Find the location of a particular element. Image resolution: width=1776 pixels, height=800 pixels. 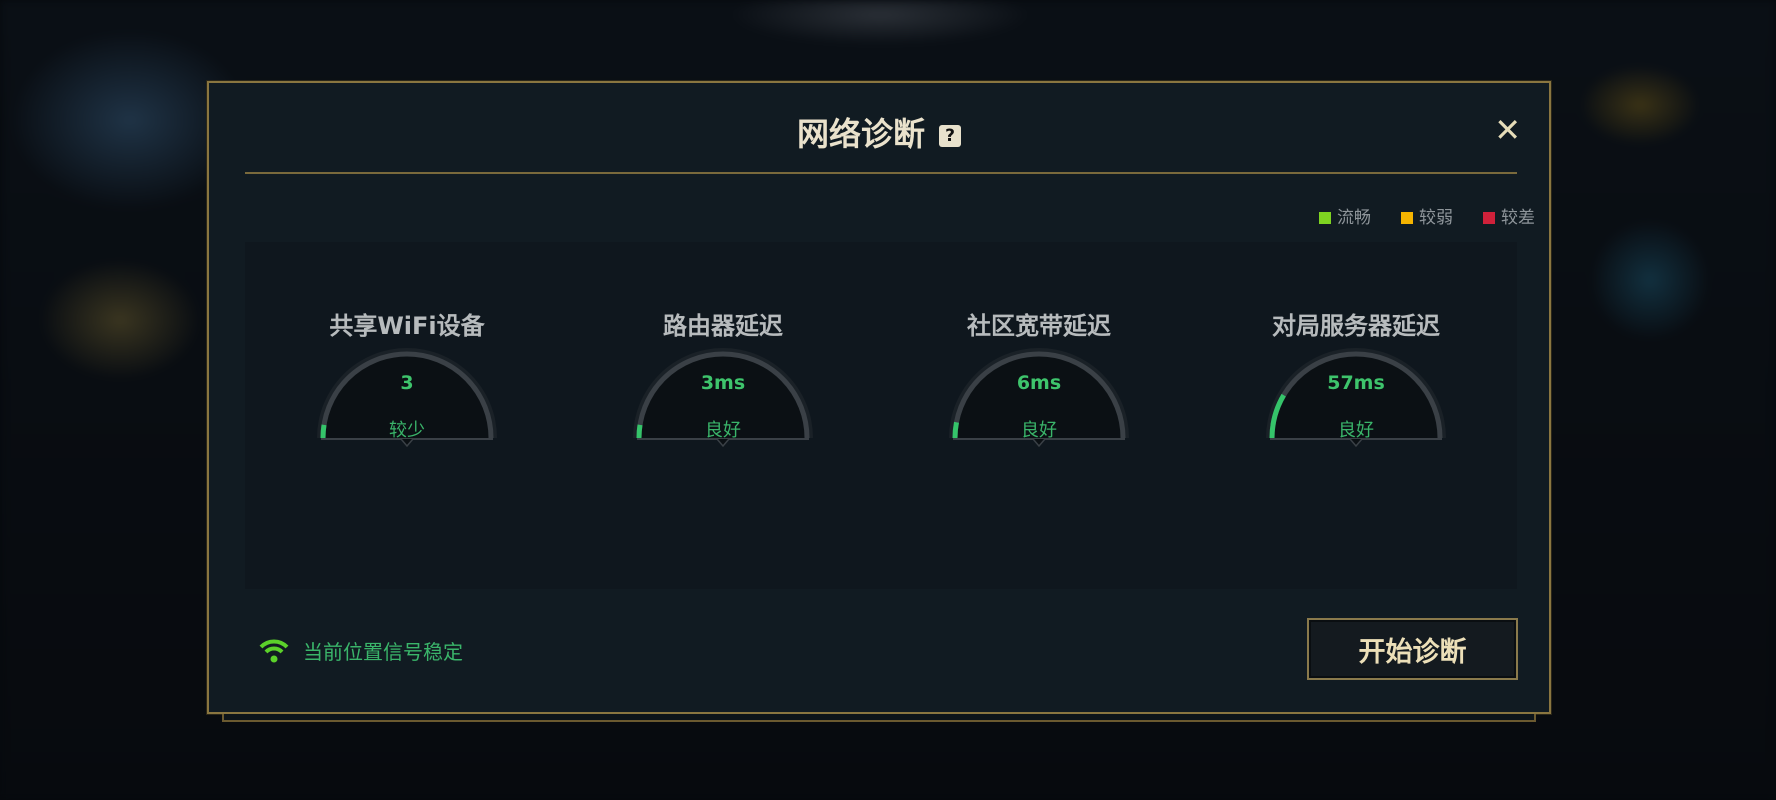

close-button: ✕ is located at coordinates (1507, 130).